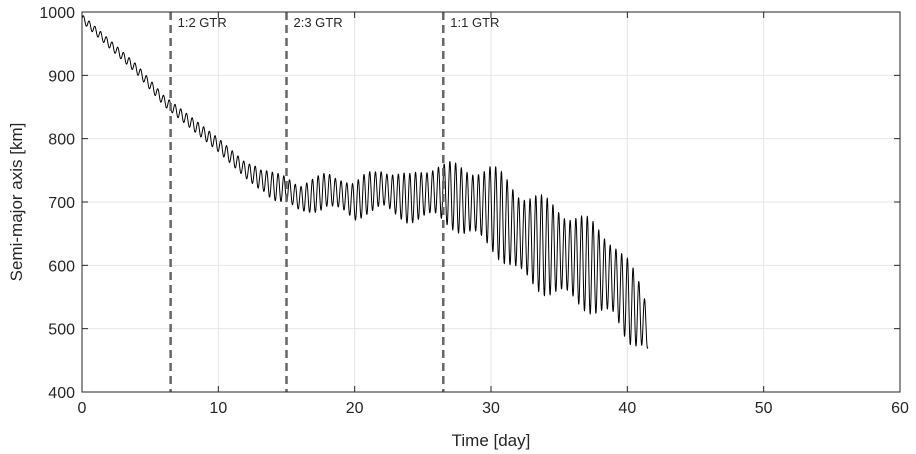 This screenshot has height=454, width=916. What do you see at coordinates (474, 22) in the screenshot?
I see `marker-label: 1:1 GTR` at bounding box center [474, 22].